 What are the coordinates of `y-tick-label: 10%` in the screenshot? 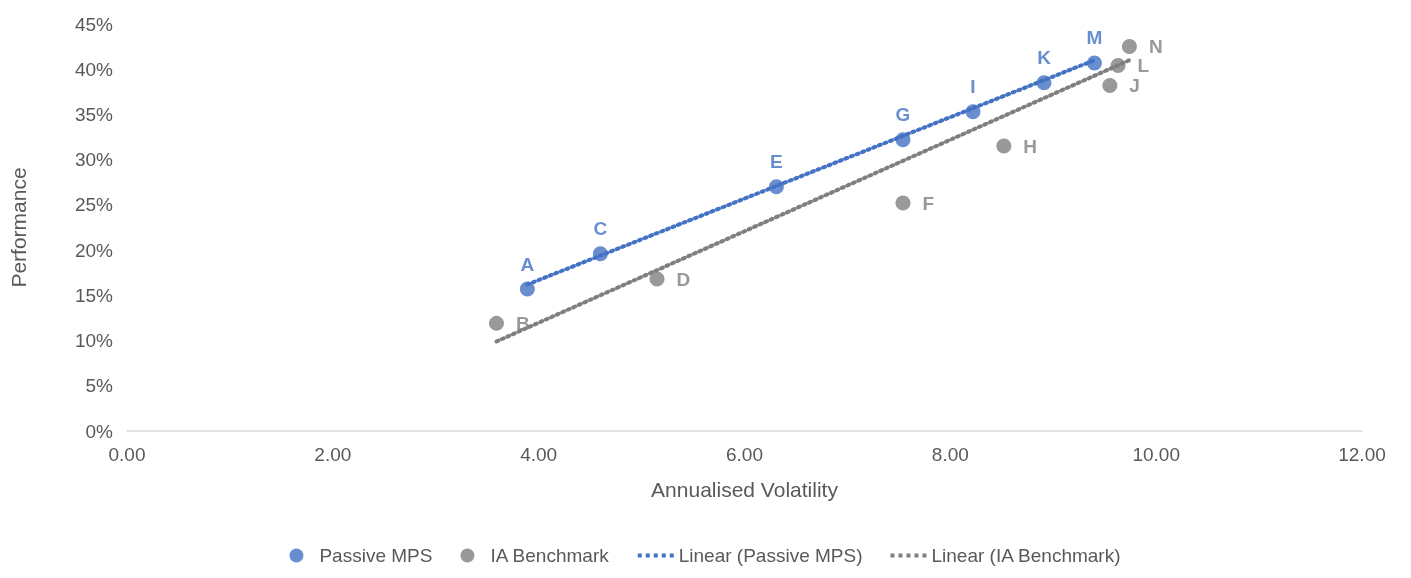 It's located at (94, 341).